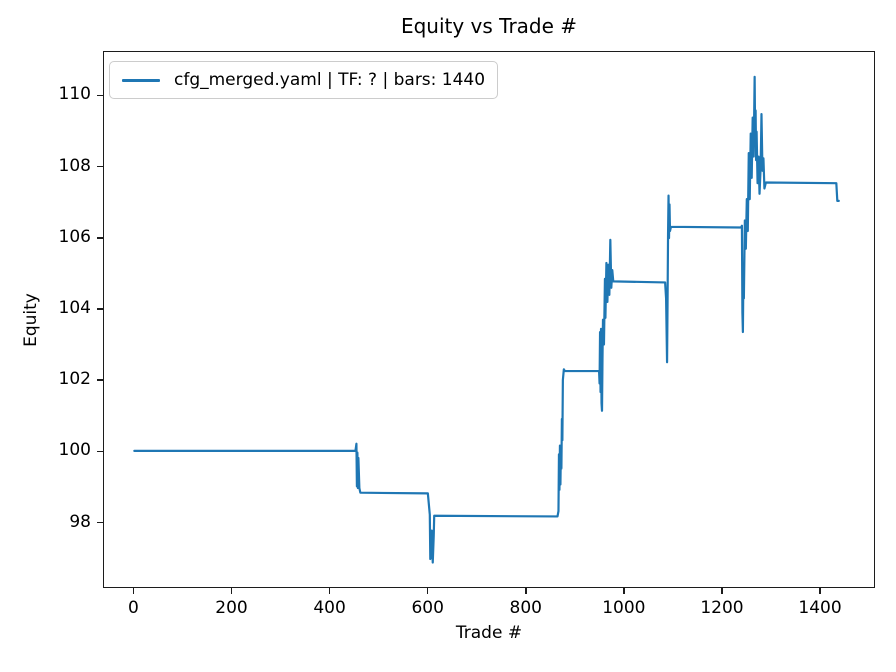 The height and width of the screenshot is (672, 896). I want to click on y-tick-label: 98, so click(80, 521).